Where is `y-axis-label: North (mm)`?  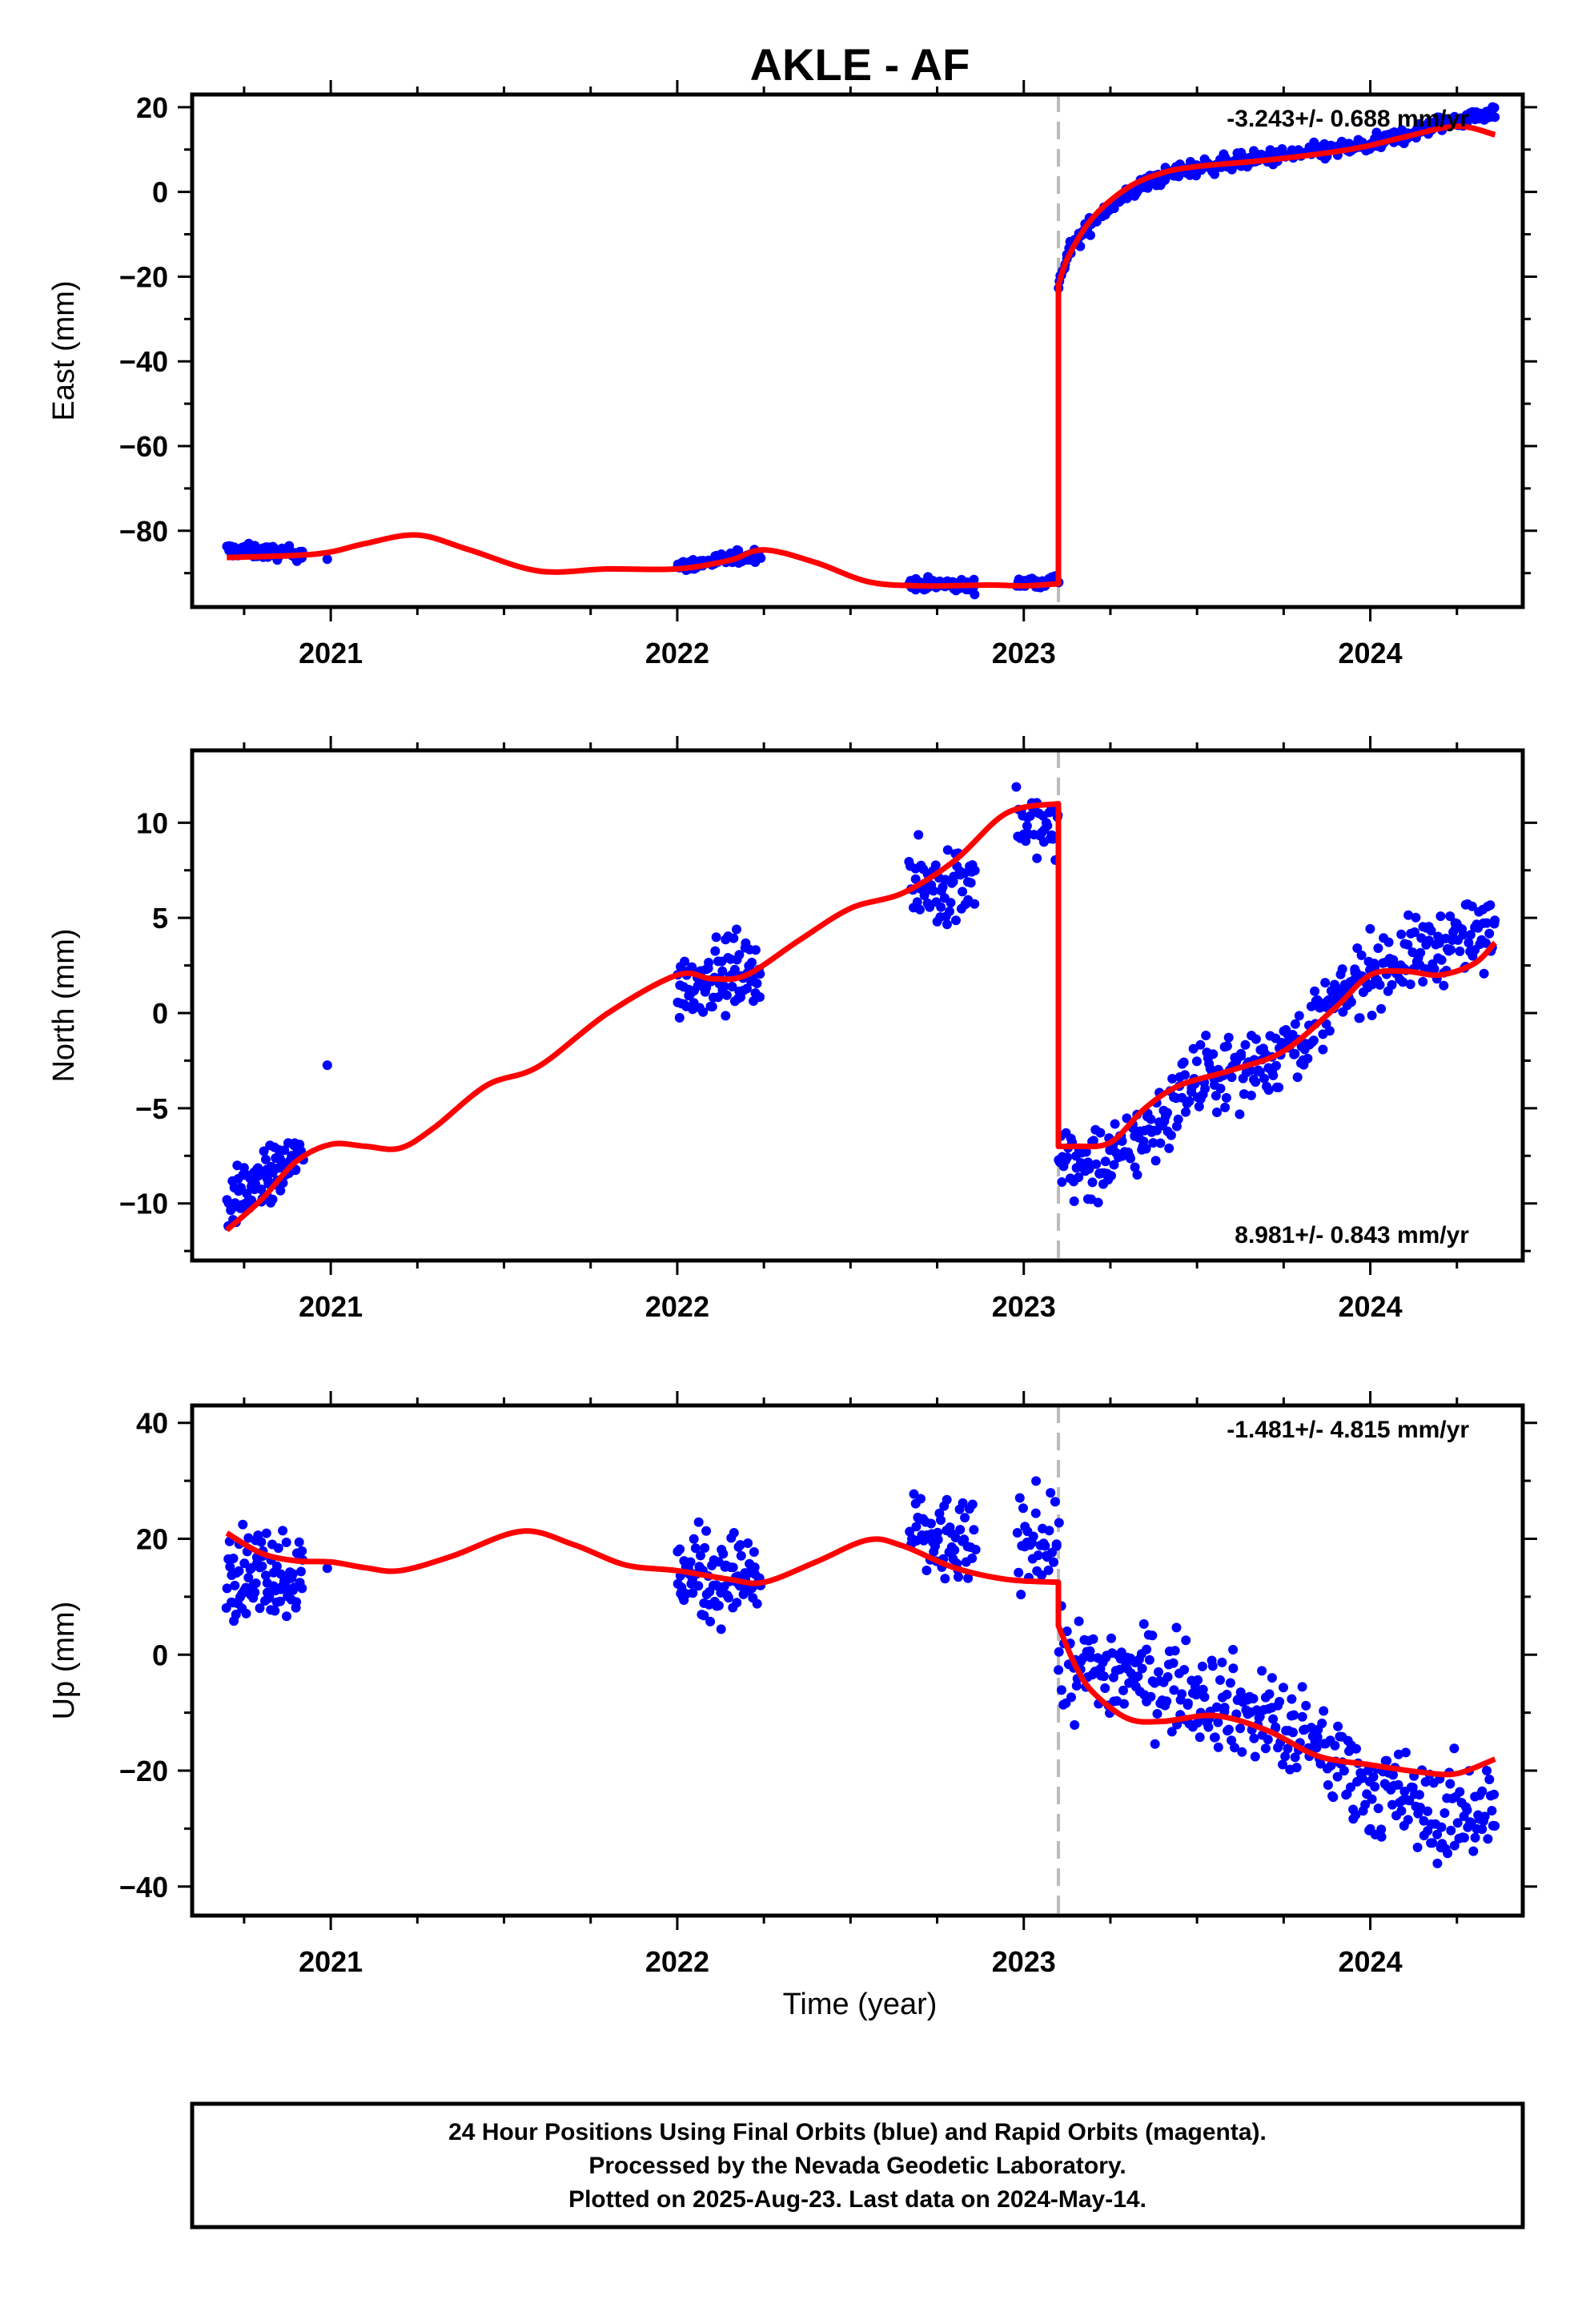
y-axis-label: North (mm) is located at coordinates (64, 1005).